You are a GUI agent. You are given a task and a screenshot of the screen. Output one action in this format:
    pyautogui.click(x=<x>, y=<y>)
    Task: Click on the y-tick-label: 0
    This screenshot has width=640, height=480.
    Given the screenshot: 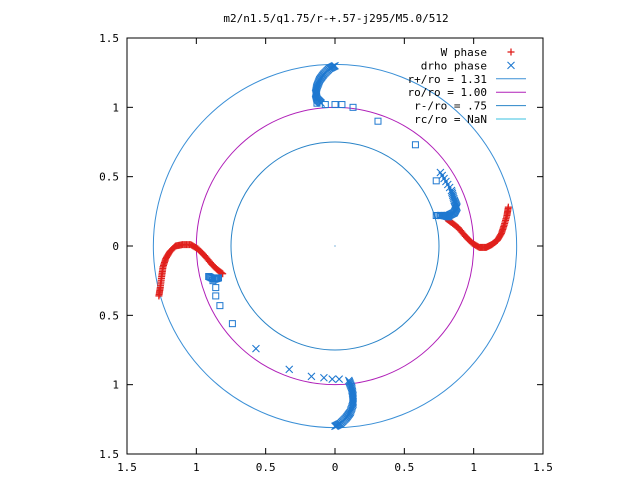 What is the action you would take?
    pyautogui.click(x=115, y=246)
    